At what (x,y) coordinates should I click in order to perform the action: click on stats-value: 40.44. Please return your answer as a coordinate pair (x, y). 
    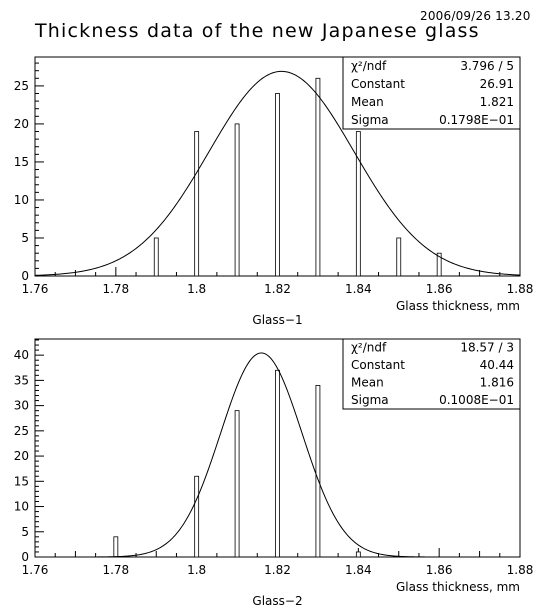
    Looking at the image, I should click on (497, 365).